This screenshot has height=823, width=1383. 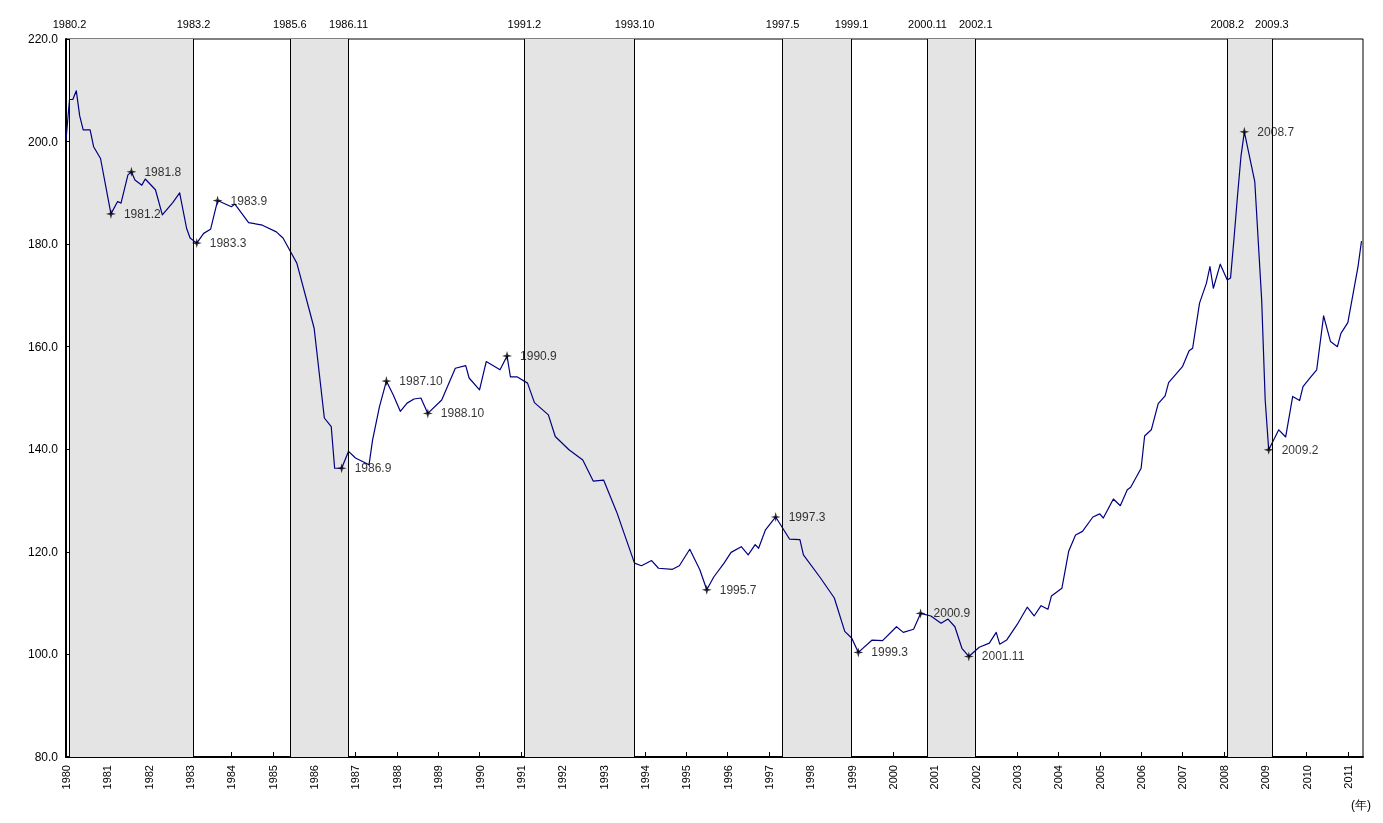 I want to click on y-tick-label: 120.0, so click(x=43, y=551).